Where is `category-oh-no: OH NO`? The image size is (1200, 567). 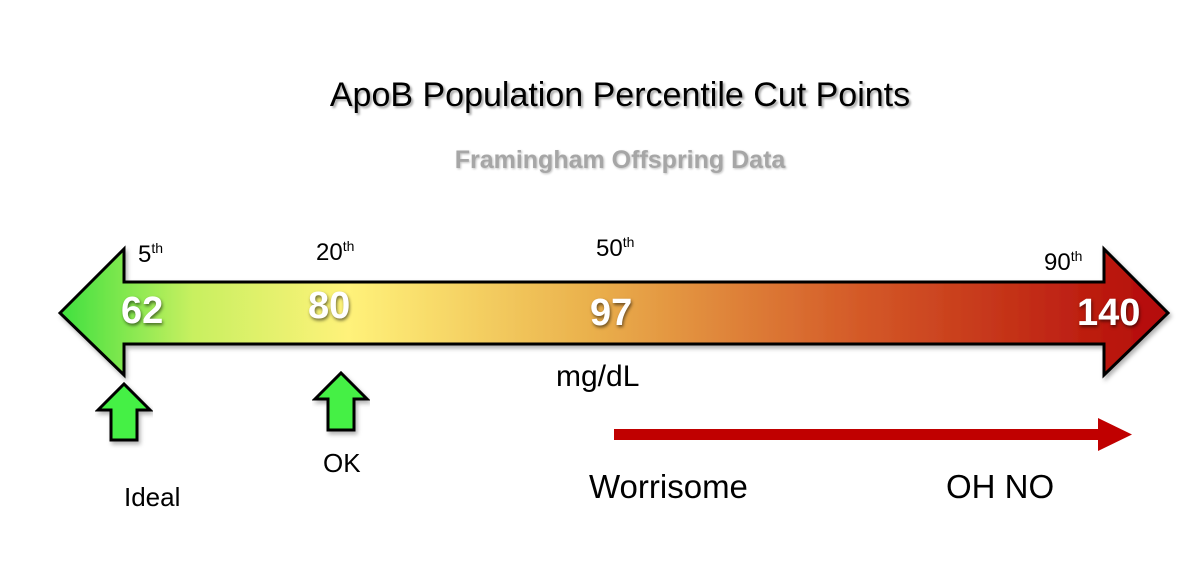 category-oh-no: OH NO is located at coordinates (1000, 486).